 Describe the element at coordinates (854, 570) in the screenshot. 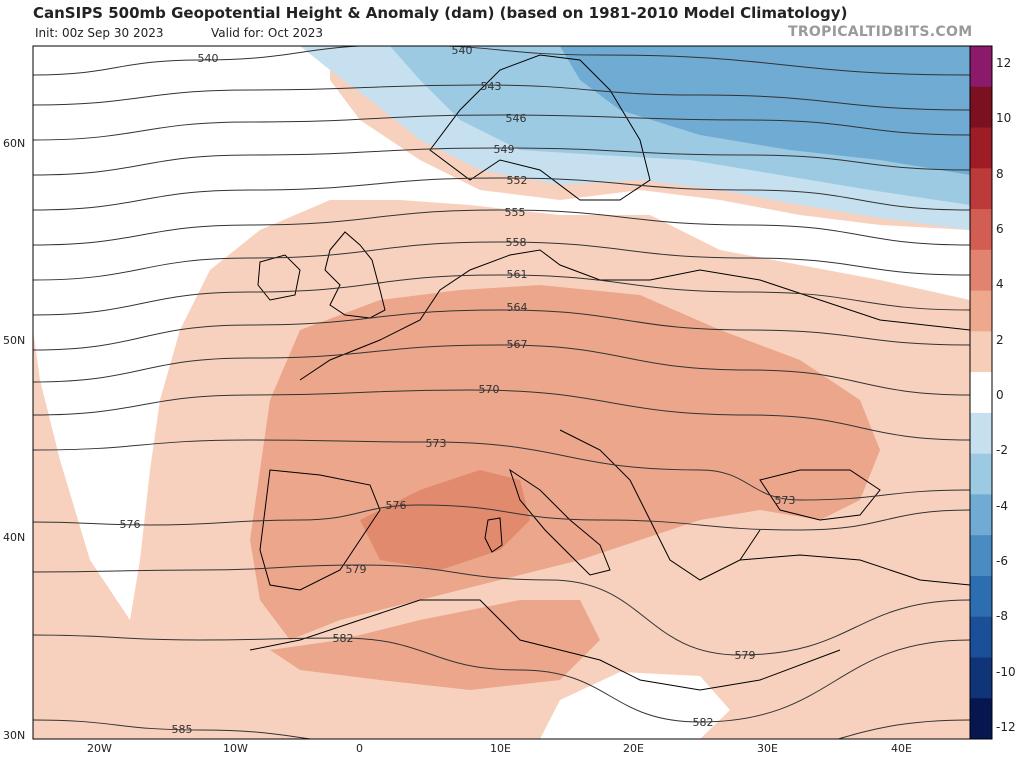

I see `coast-turkey` at that location.